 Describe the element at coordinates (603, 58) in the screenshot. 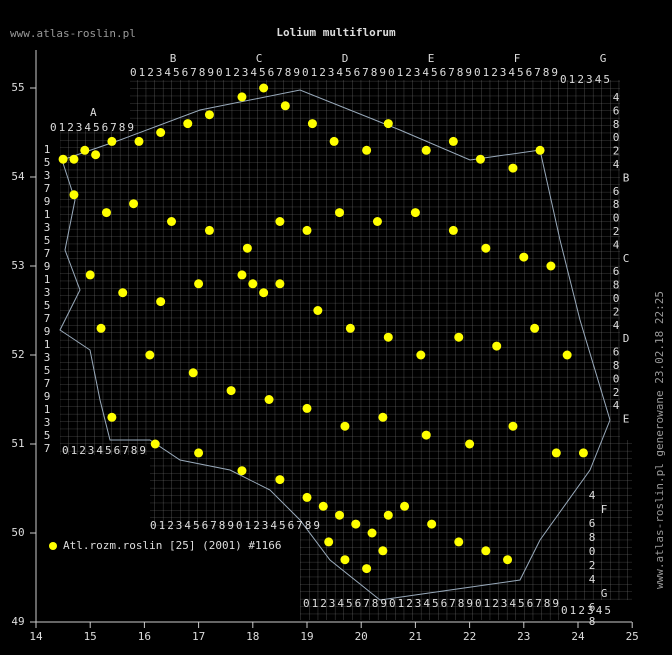

I see `grid-letter: G` at that location.